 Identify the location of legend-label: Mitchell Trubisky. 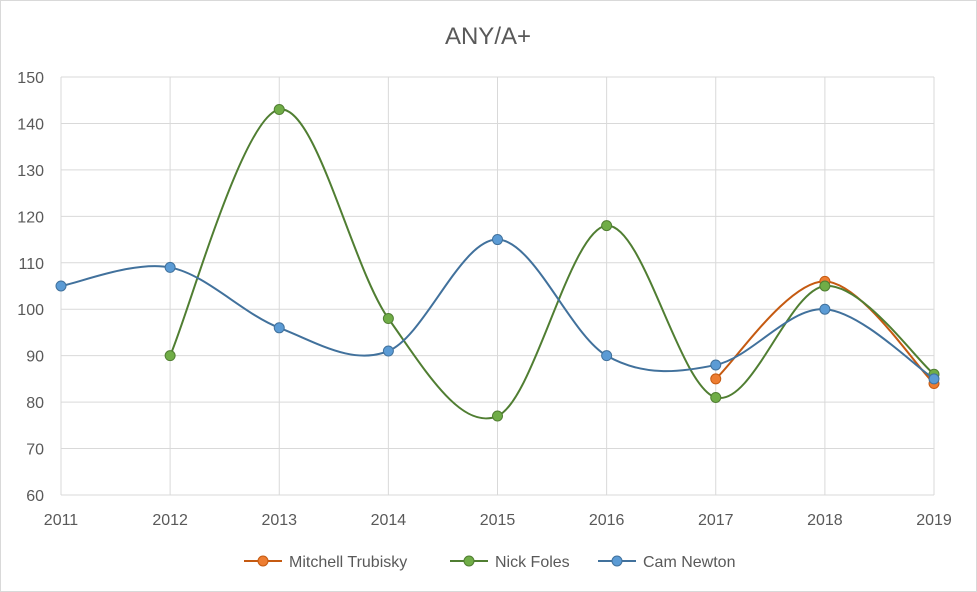
(348, 562).